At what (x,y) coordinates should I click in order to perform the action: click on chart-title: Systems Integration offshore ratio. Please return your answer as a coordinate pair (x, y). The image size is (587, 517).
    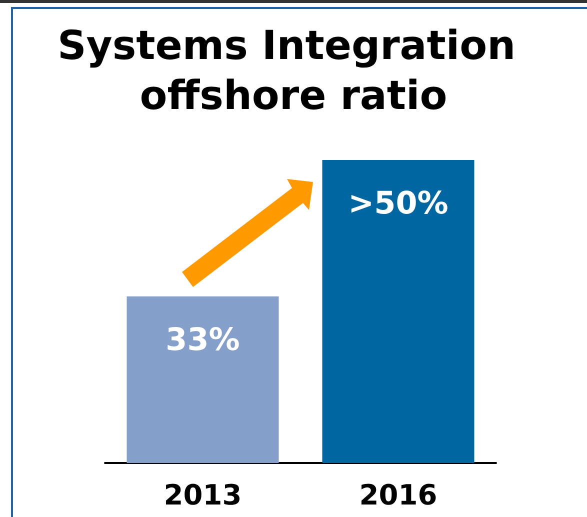
    Looking at the image, I should click on (293, 71).